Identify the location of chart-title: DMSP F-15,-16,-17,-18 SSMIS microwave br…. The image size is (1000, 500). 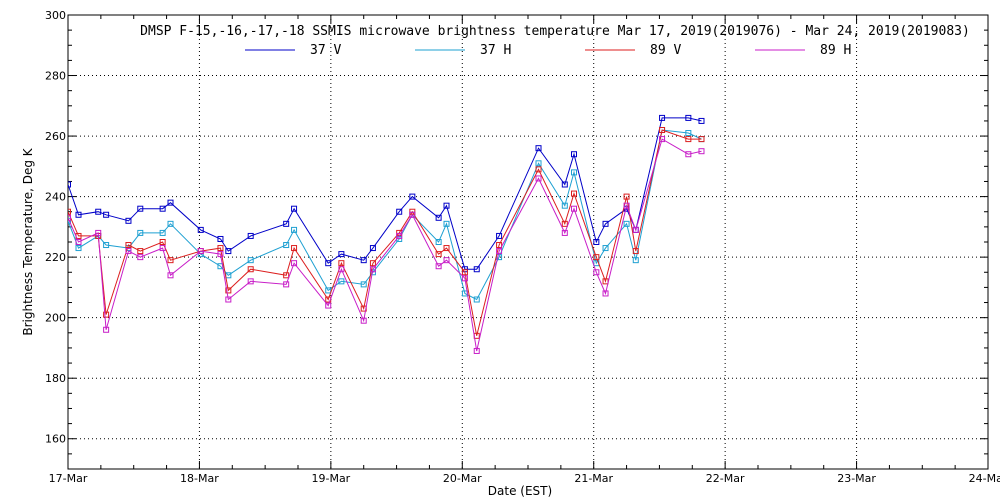
(555, 31).